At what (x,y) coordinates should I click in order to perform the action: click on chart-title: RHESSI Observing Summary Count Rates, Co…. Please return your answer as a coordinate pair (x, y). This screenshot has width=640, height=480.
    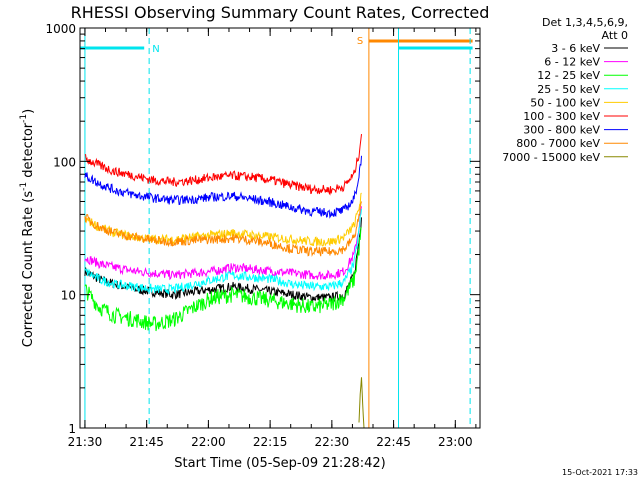
    Looking at the image, I should click on (280, 12).